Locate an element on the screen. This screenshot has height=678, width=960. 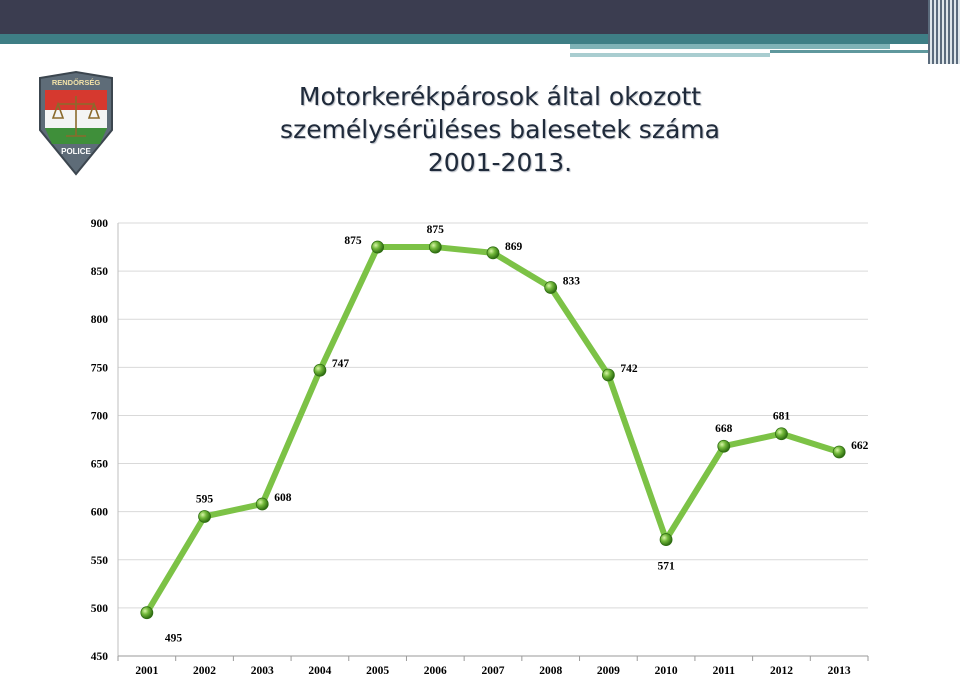
police-badge-logo: RENDŐRSÉG POLICE is located at coordinates (76, 123).